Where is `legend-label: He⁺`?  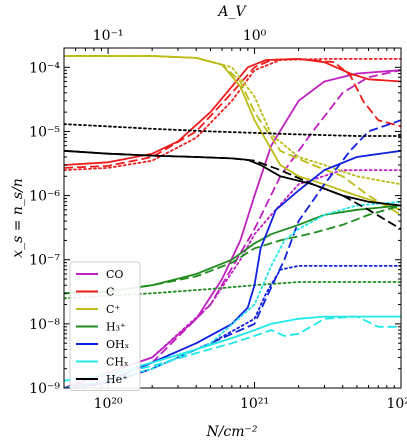 legend-label: He⁺ is located at coordinates (117, 379).